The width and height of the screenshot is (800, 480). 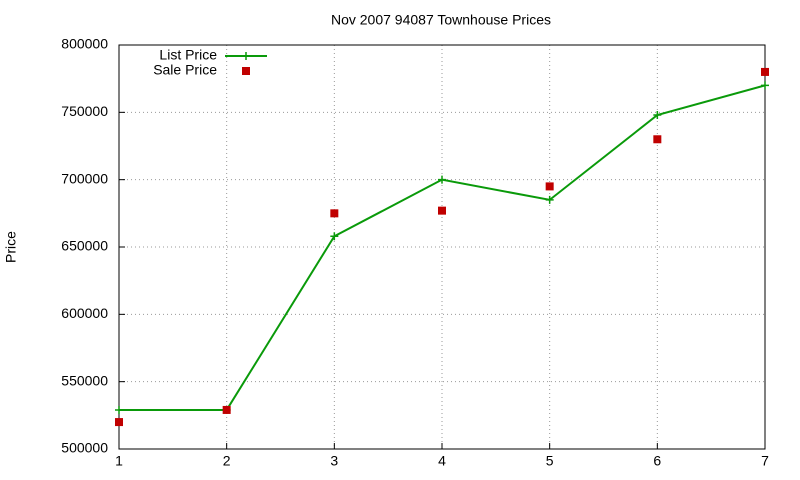 What do you see at coordinates (188, 55) in the screenshot?
I see `legend-label: List Price` at bounding box center [188, 55].